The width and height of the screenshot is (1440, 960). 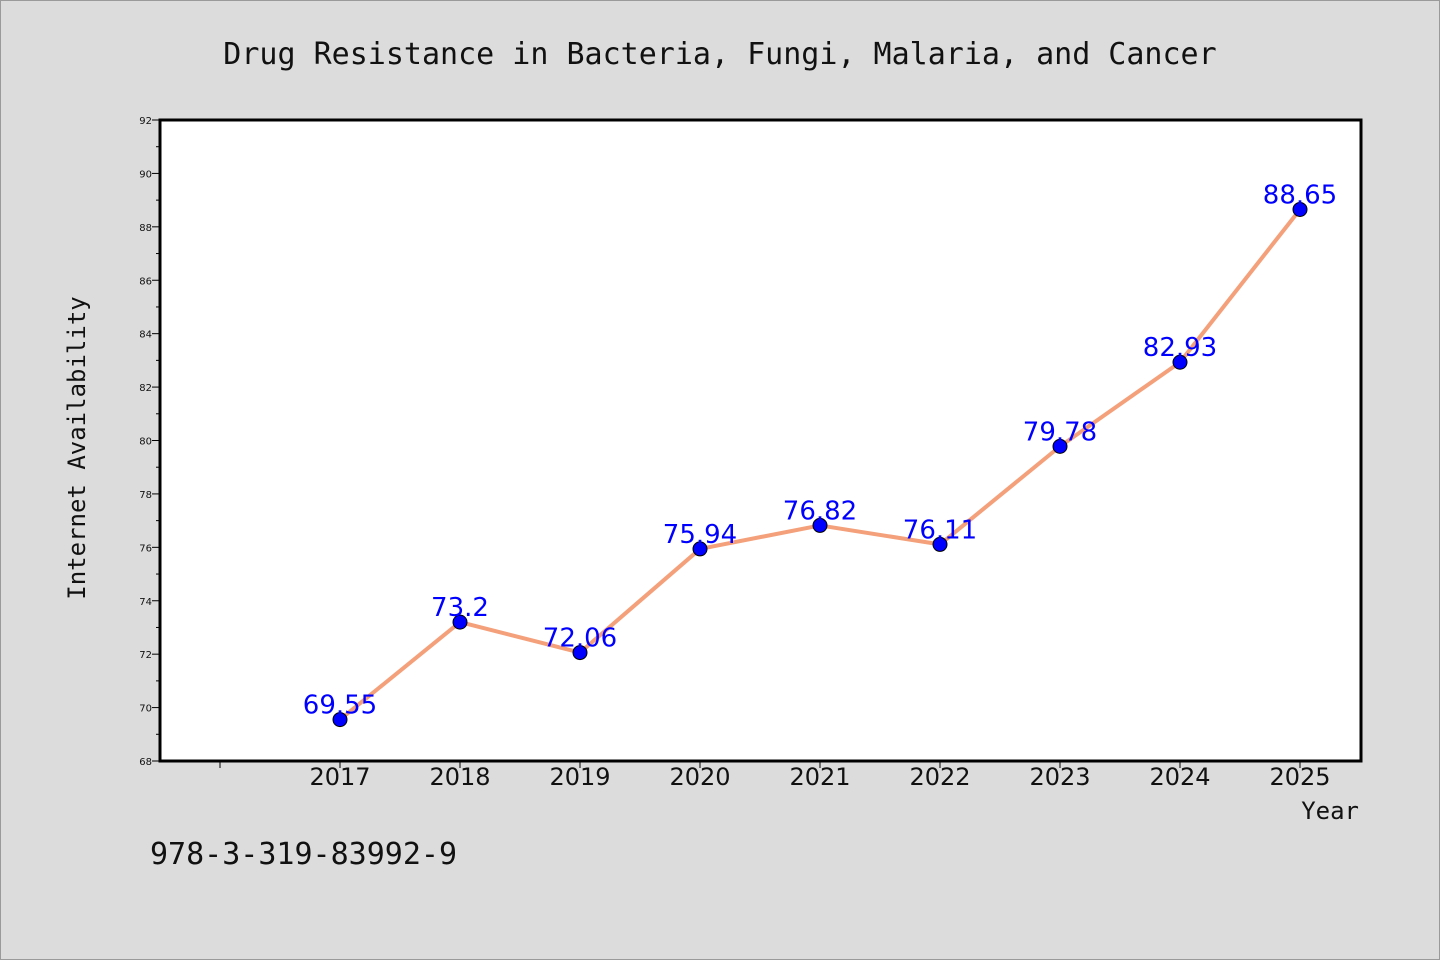 What do you see at coordinates (939, 777) in the screenshot?
I see `x-tick-label: 2022` at bounding box center [939, 777].